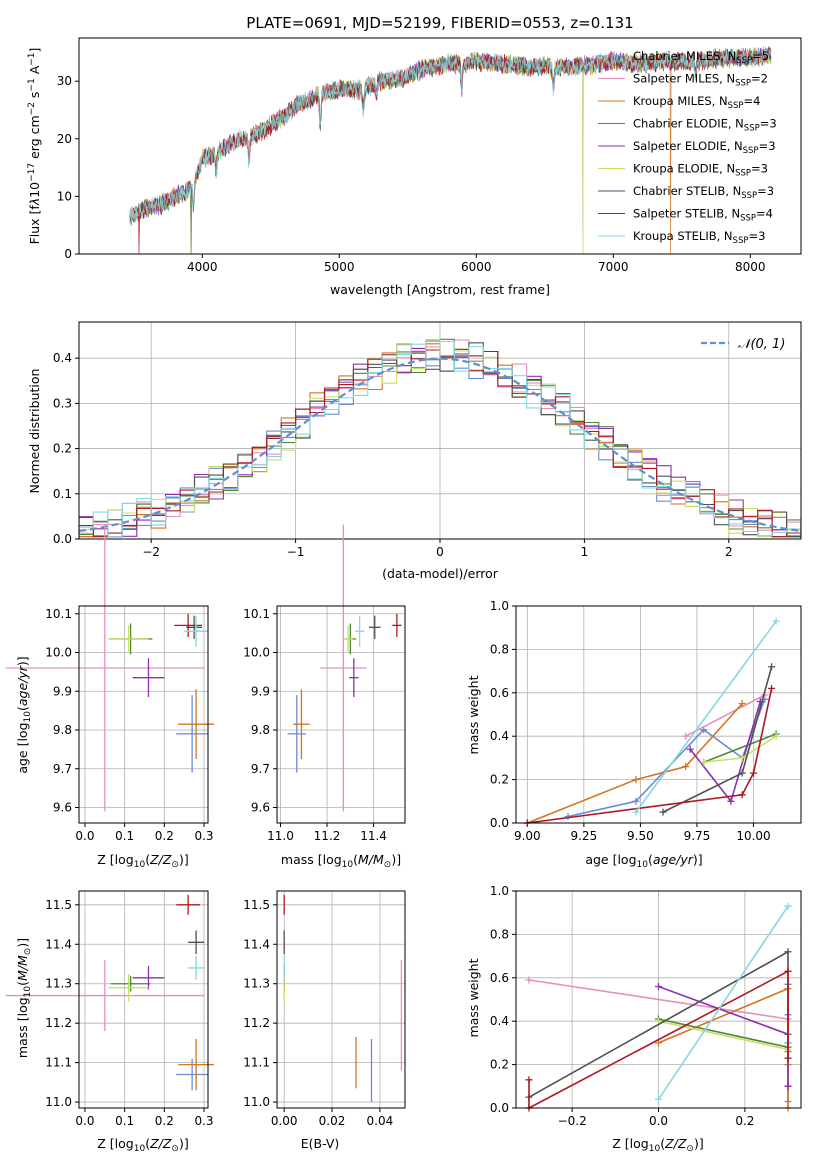 Image resolution: width=819 pixels, height=1175 pixels. I want to click on legend-label: Salpeter MILES, NSSP=2, so click(700, 80).